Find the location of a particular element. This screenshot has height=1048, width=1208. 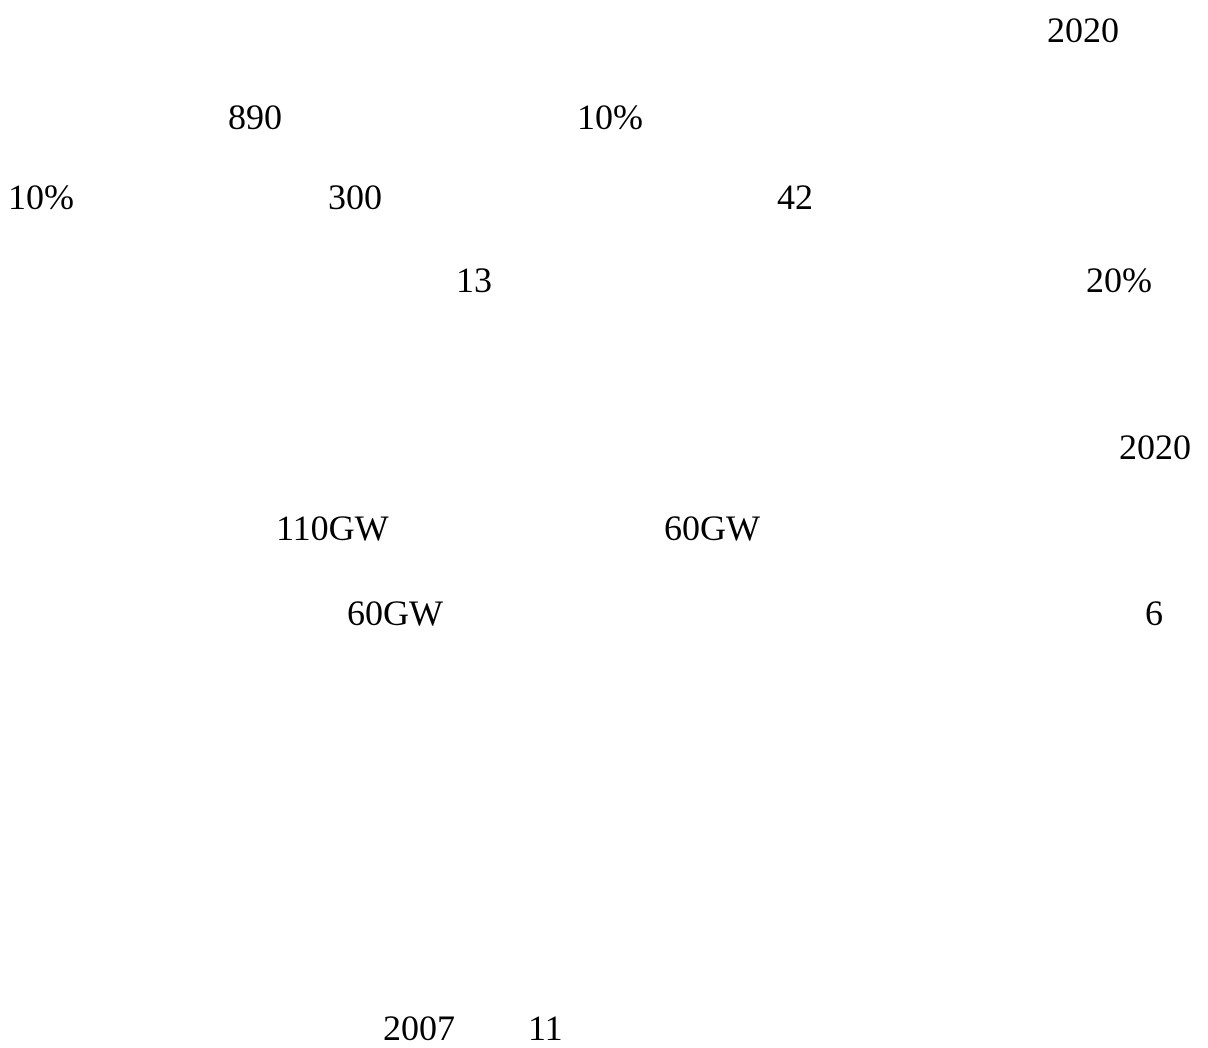

text-fragment: 42 is located at coordinates (795, 197).